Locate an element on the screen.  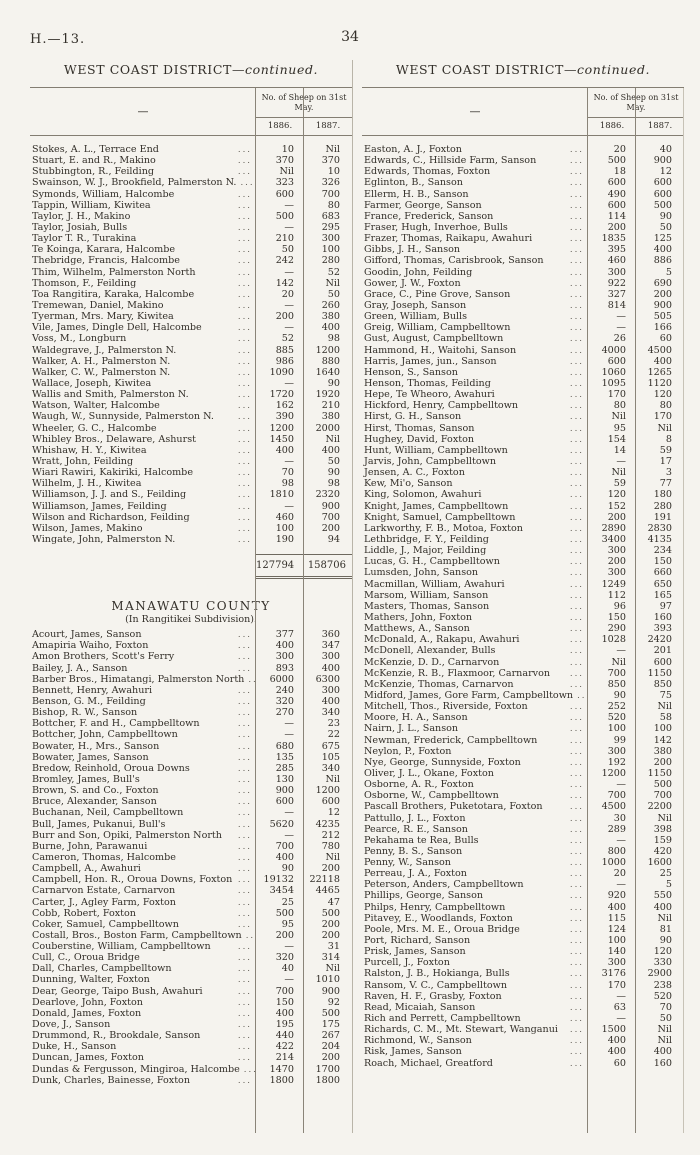
county-name: MANAWATU COUNTY is located at coordinates (191, 606).